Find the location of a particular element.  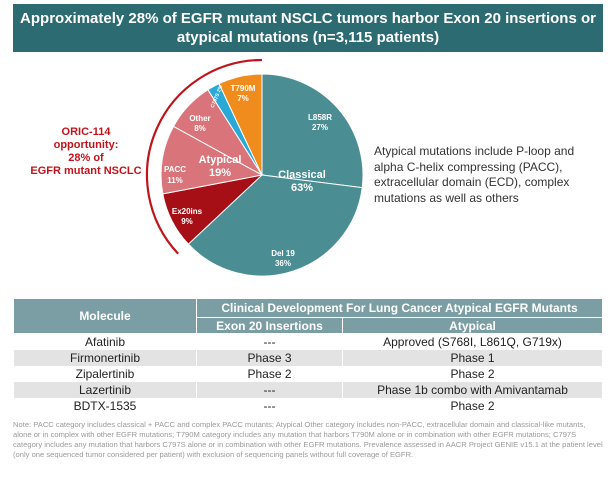

label-classical-pct: 63% is located at coordinates (302, 188).